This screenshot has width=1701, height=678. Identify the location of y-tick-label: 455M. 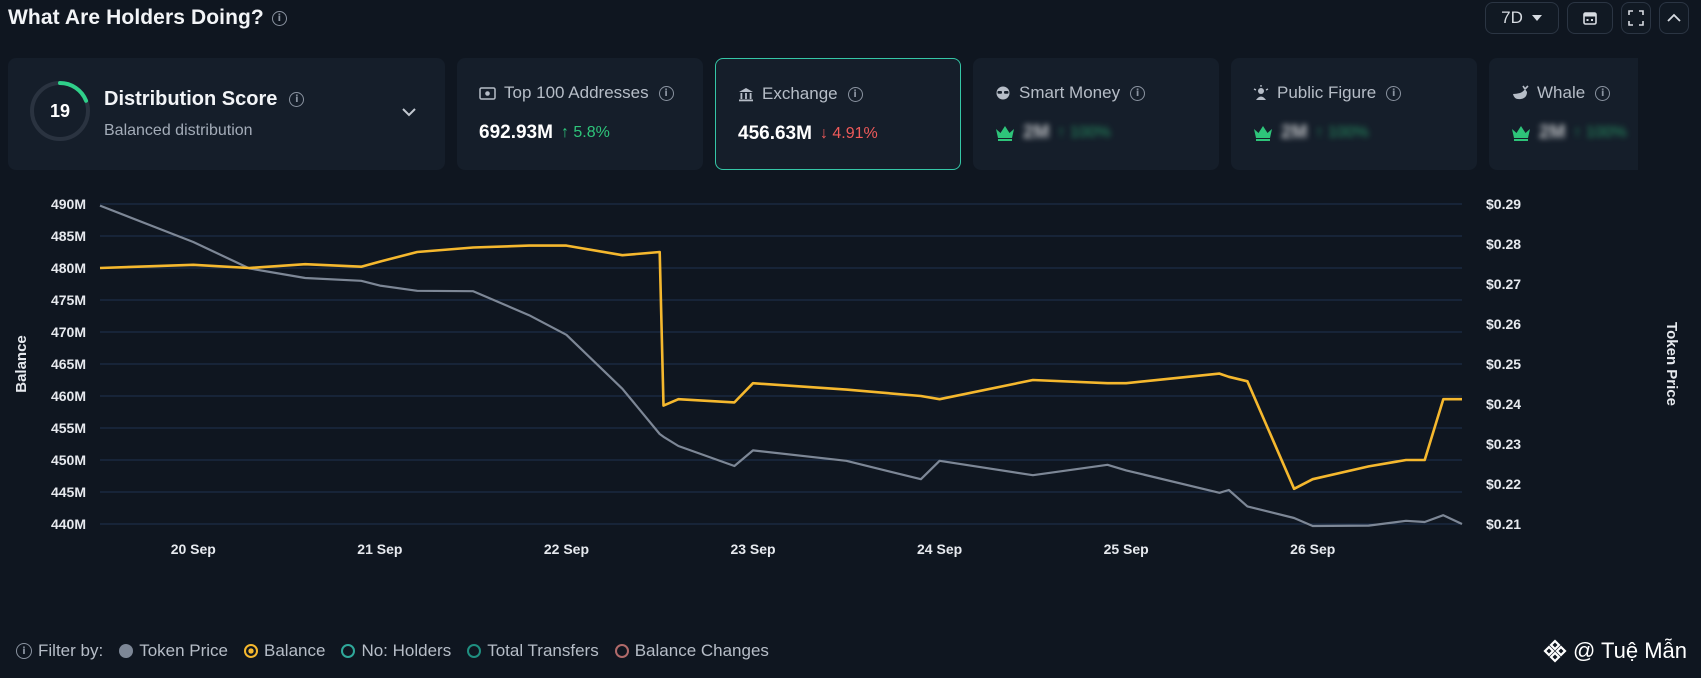
(68, 428).